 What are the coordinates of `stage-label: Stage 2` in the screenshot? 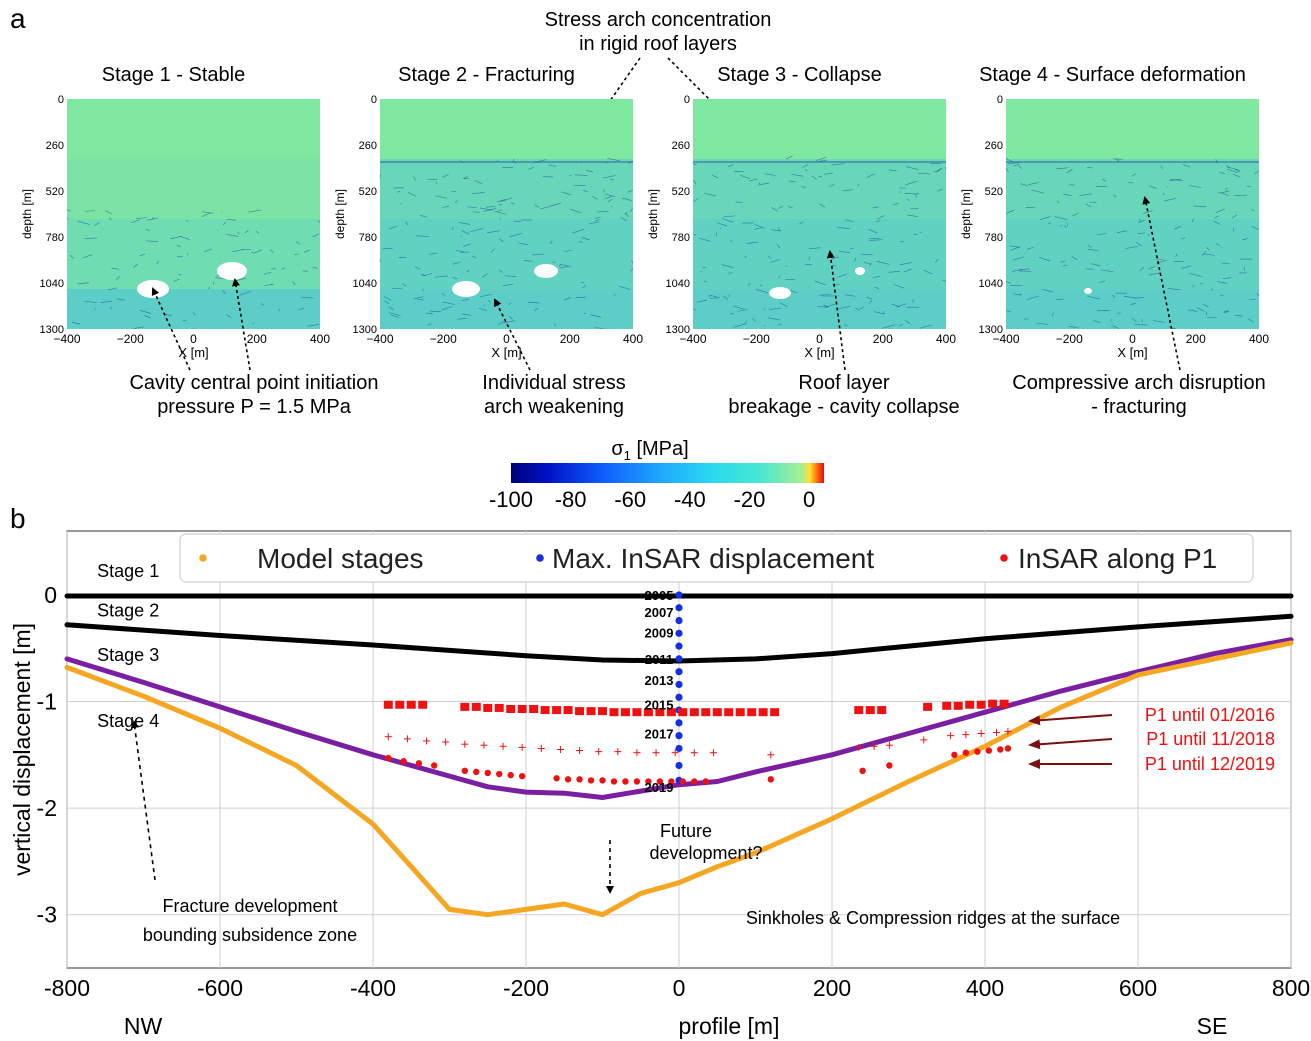 It's located at (128, 610).